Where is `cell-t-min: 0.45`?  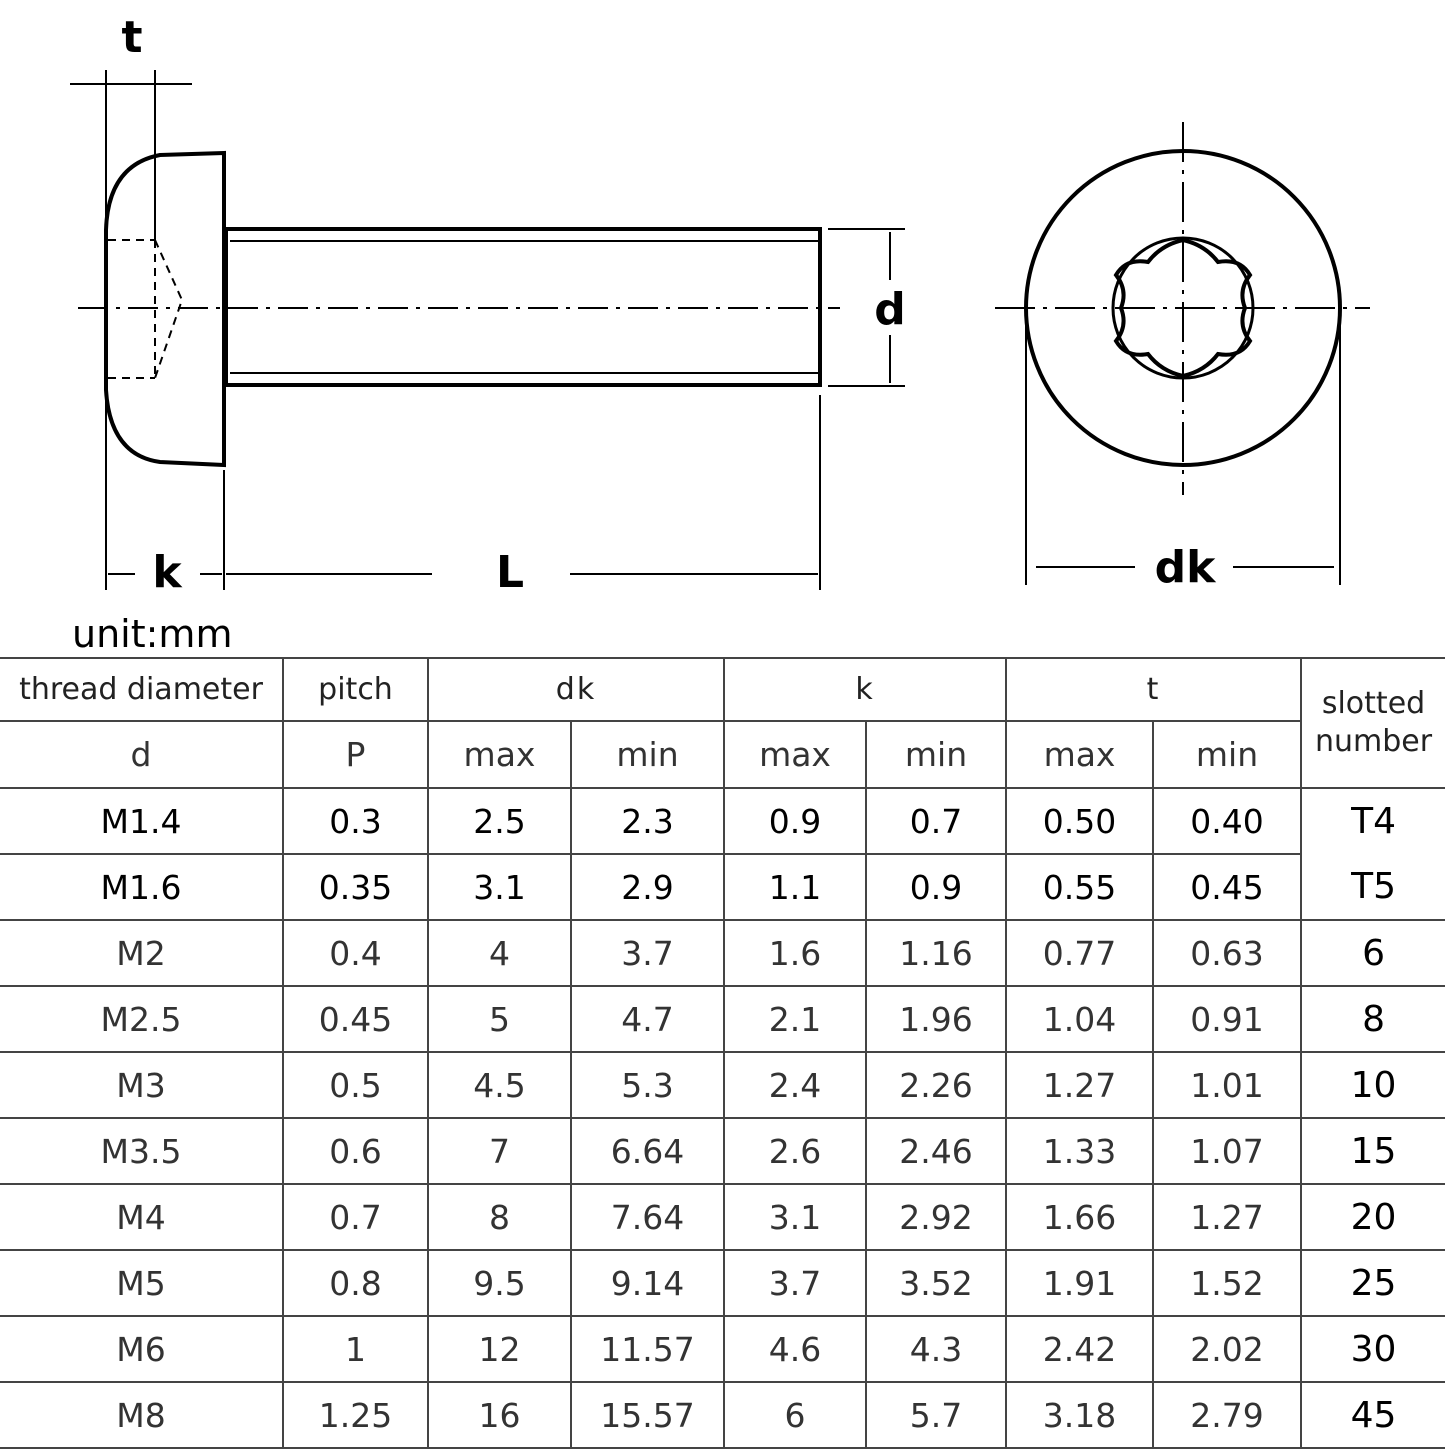
cell-t-min: 0.45 is located at coordinates (1227, 887).